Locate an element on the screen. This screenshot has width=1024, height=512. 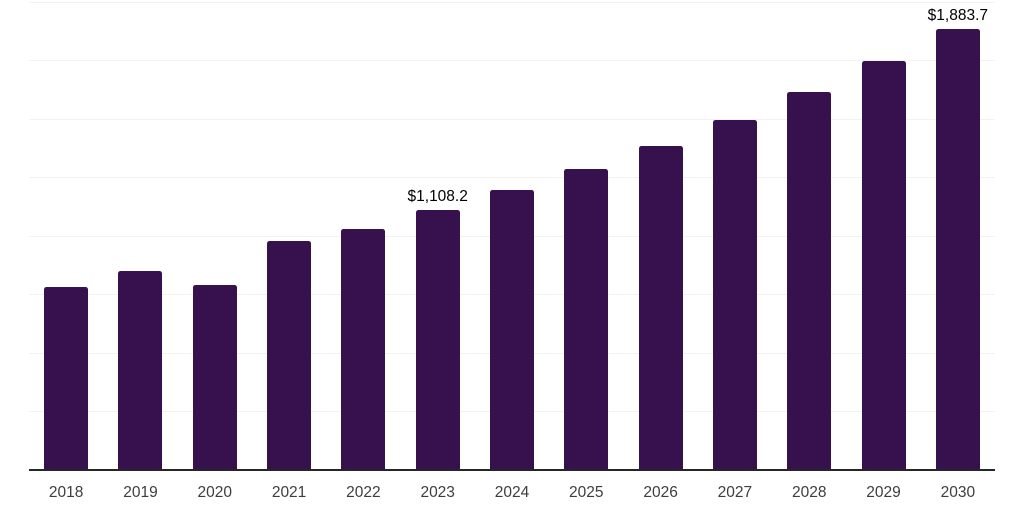
bar-2022 is located at coordinates (363, 349).